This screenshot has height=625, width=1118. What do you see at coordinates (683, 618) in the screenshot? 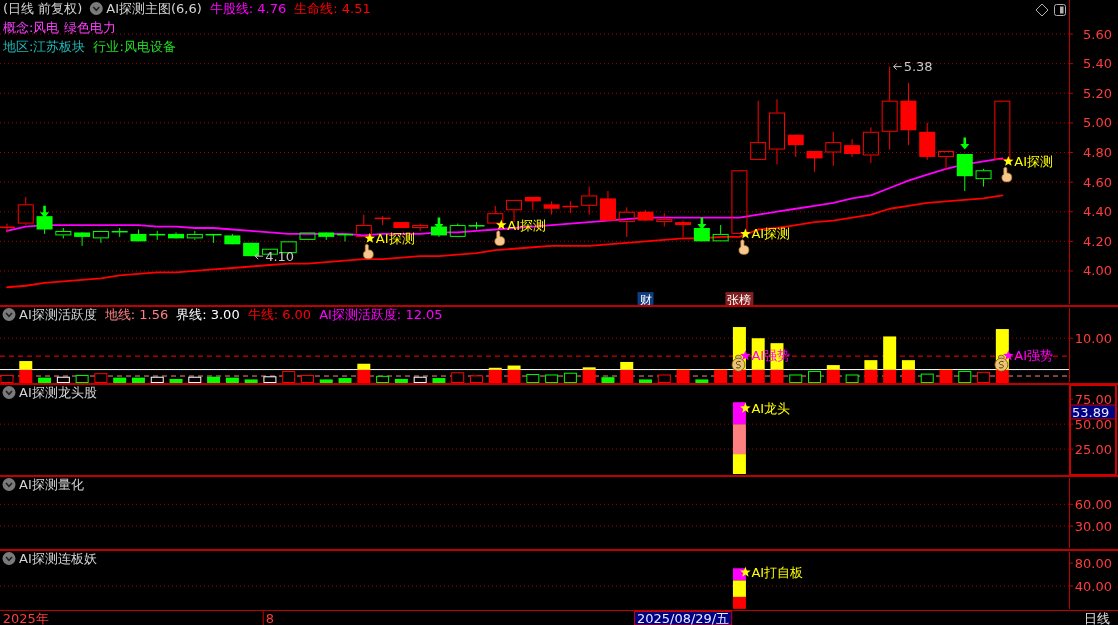
I see `x-tick-label: 2025/08/29/五` at bounding box center [683, 618].